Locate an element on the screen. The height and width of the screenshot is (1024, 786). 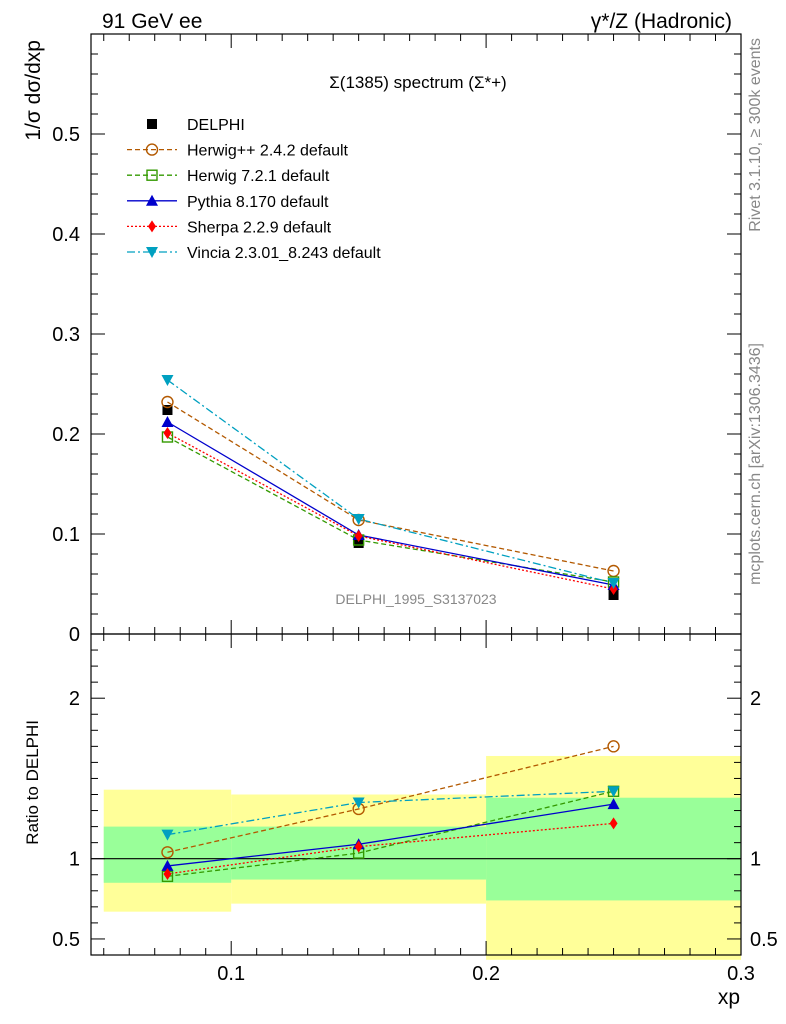
xtick-label: 0.2 is located at coordinates (486, 974).